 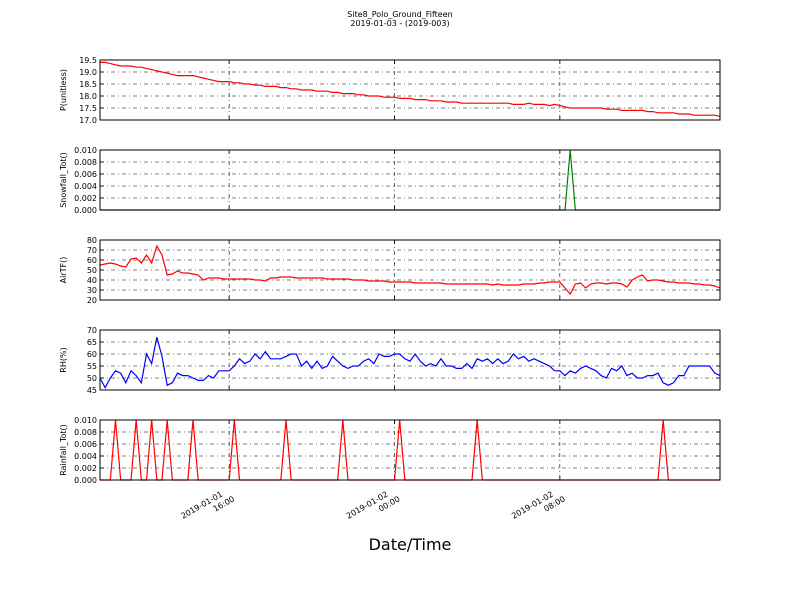 I want to click on x-tick-label: 2019-01-0208:00, so click(x=538, y=508).